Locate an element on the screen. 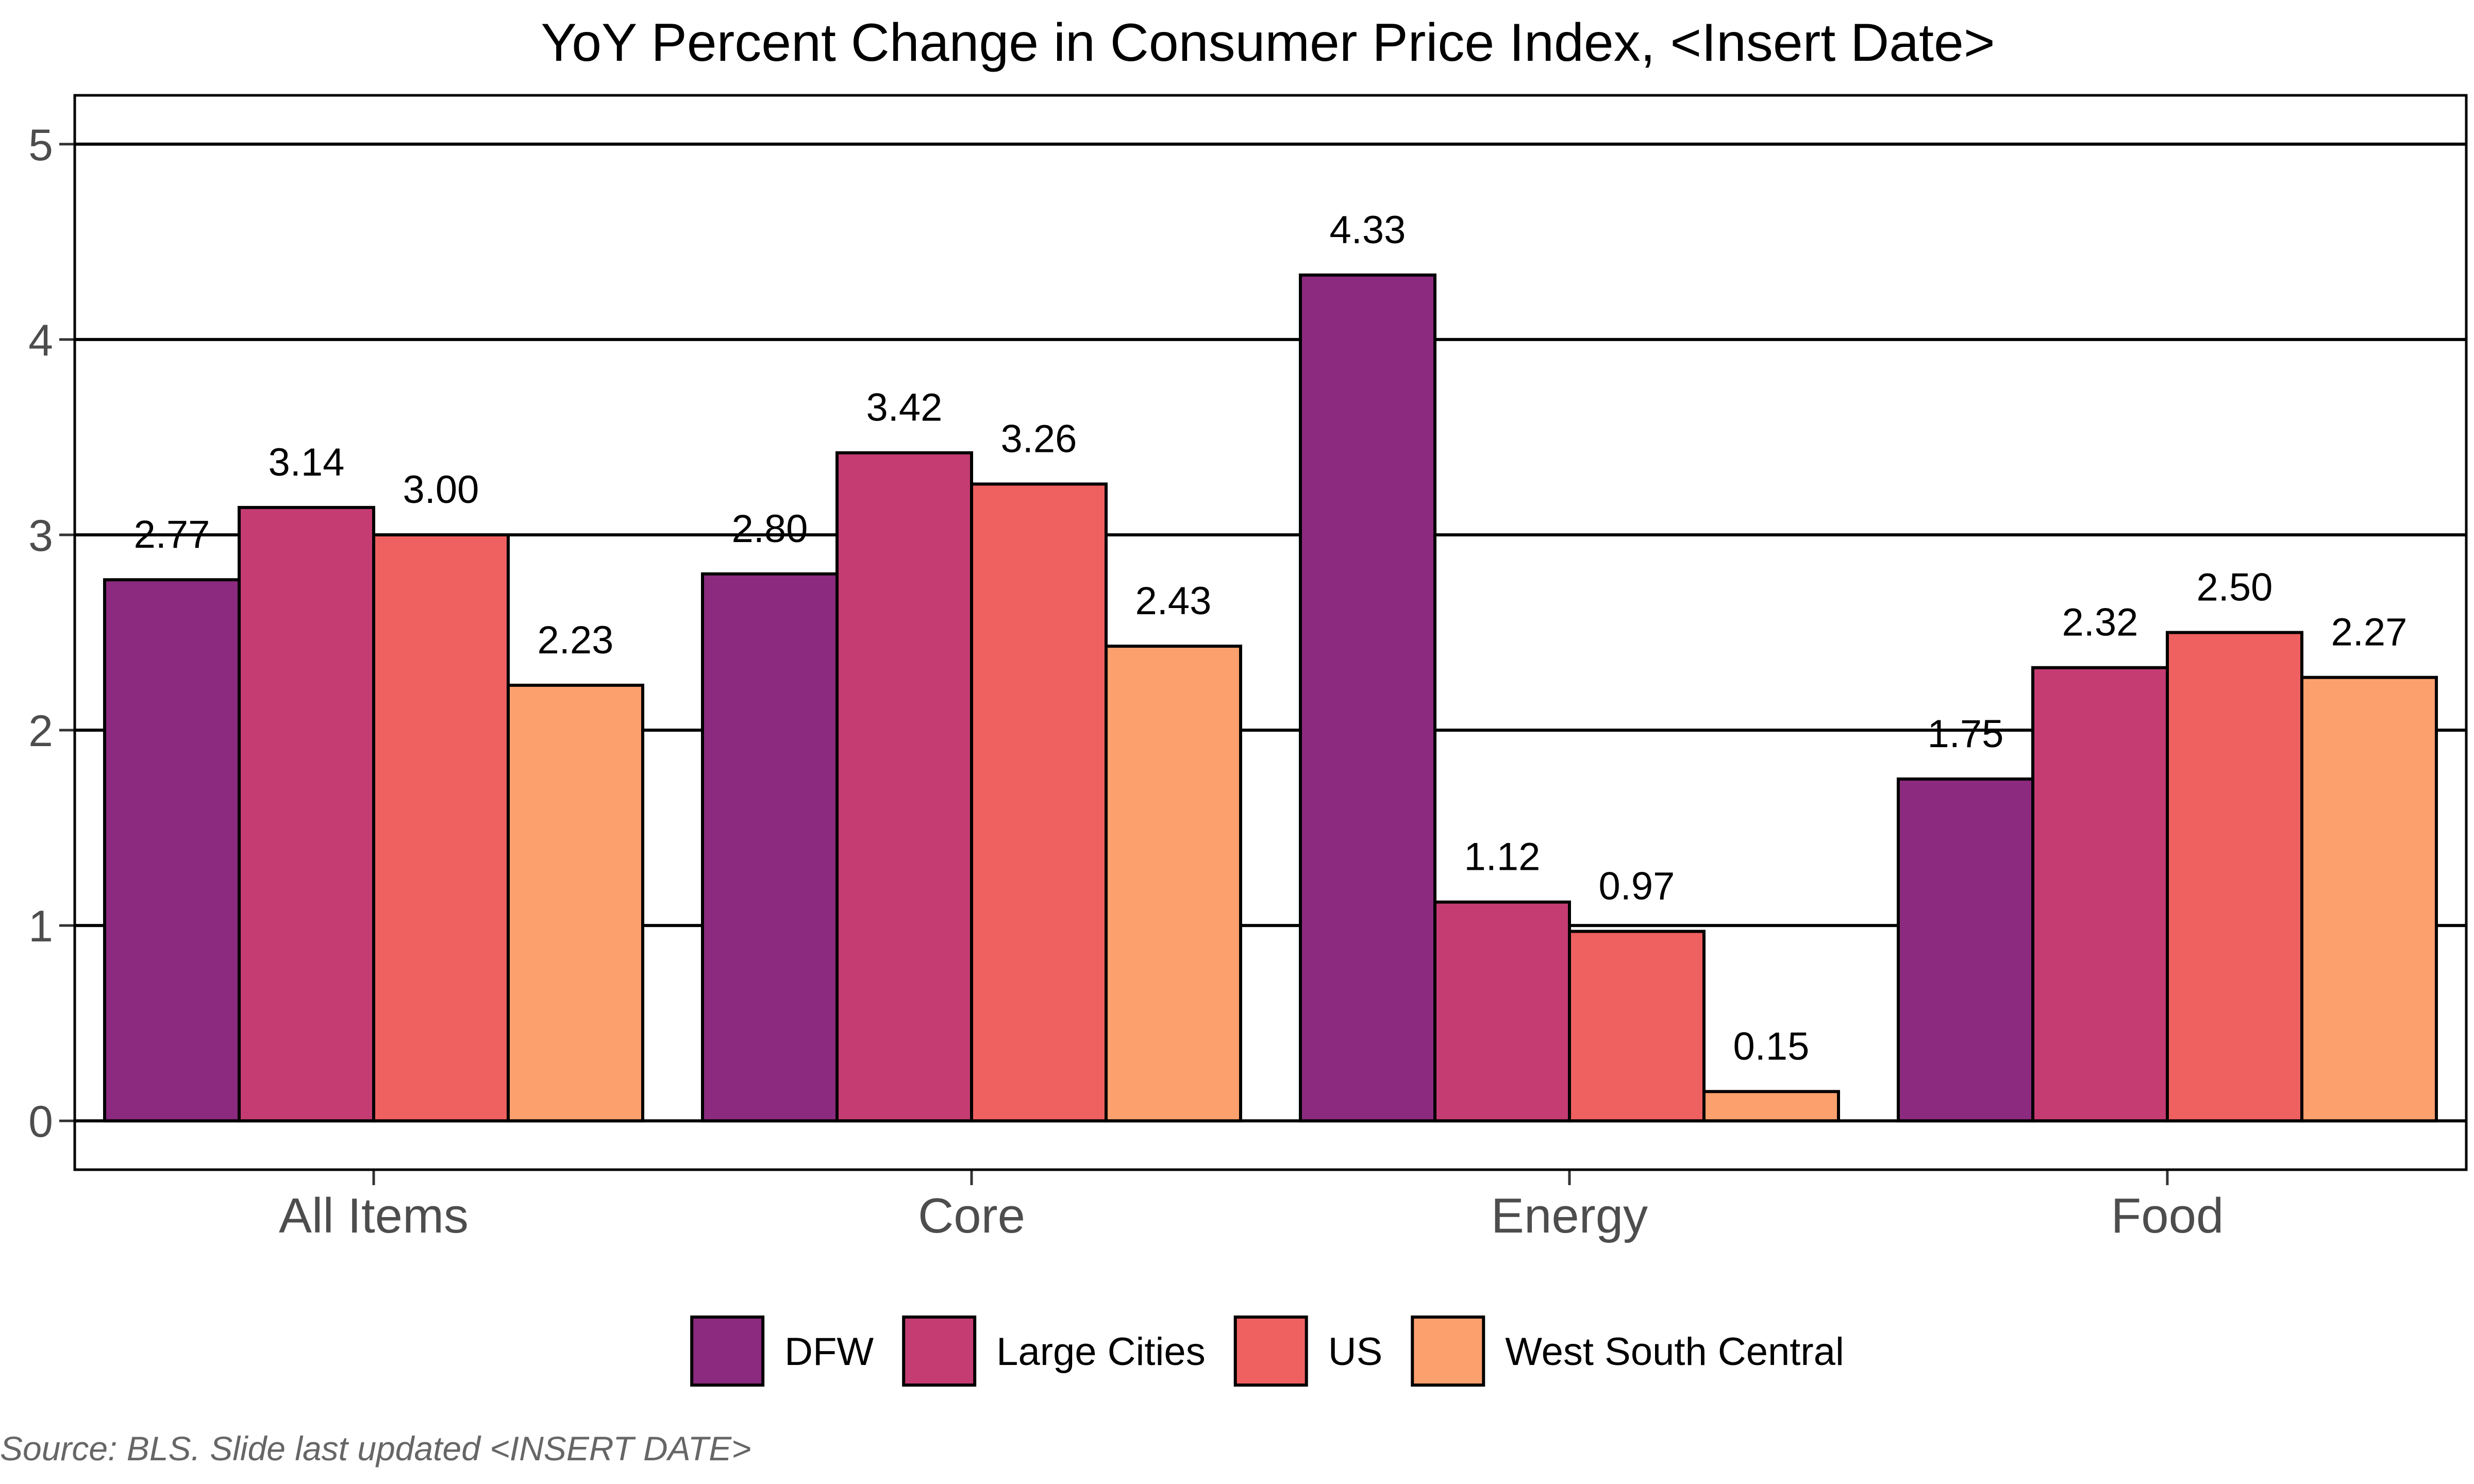 The width and height of the screenshot is (2474, 1484). xtick-label-food: Food is located at coordinates (2167, 1215).